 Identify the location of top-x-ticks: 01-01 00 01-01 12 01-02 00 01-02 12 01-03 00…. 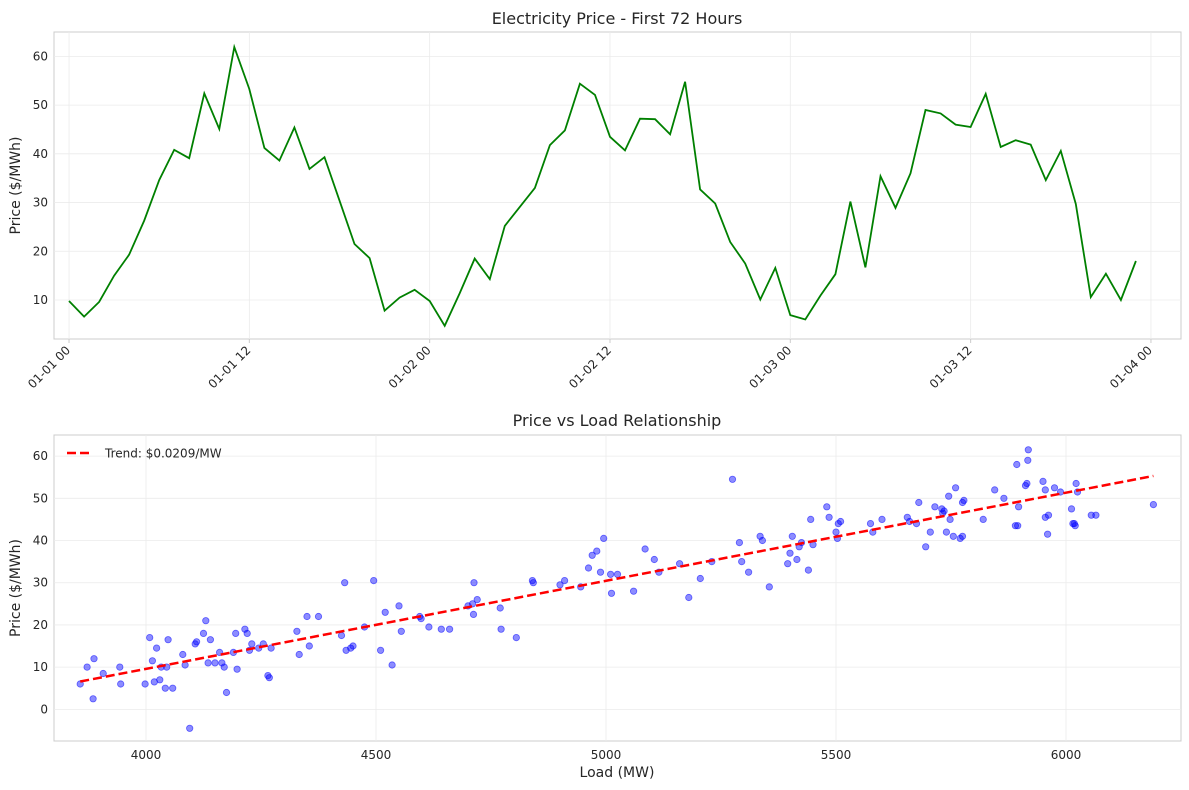
(590, 365).